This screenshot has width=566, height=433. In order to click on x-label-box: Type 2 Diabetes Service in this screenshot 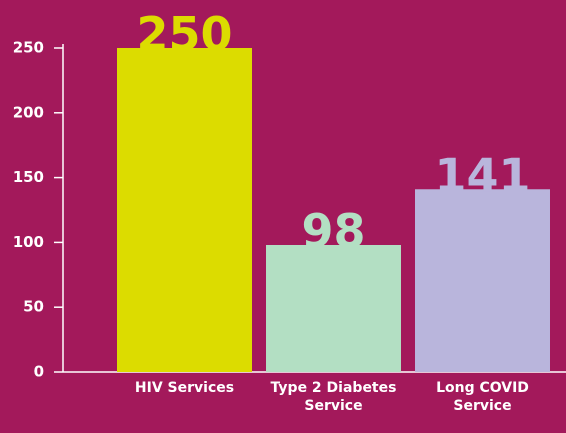, I will do `click(333, 397)`.